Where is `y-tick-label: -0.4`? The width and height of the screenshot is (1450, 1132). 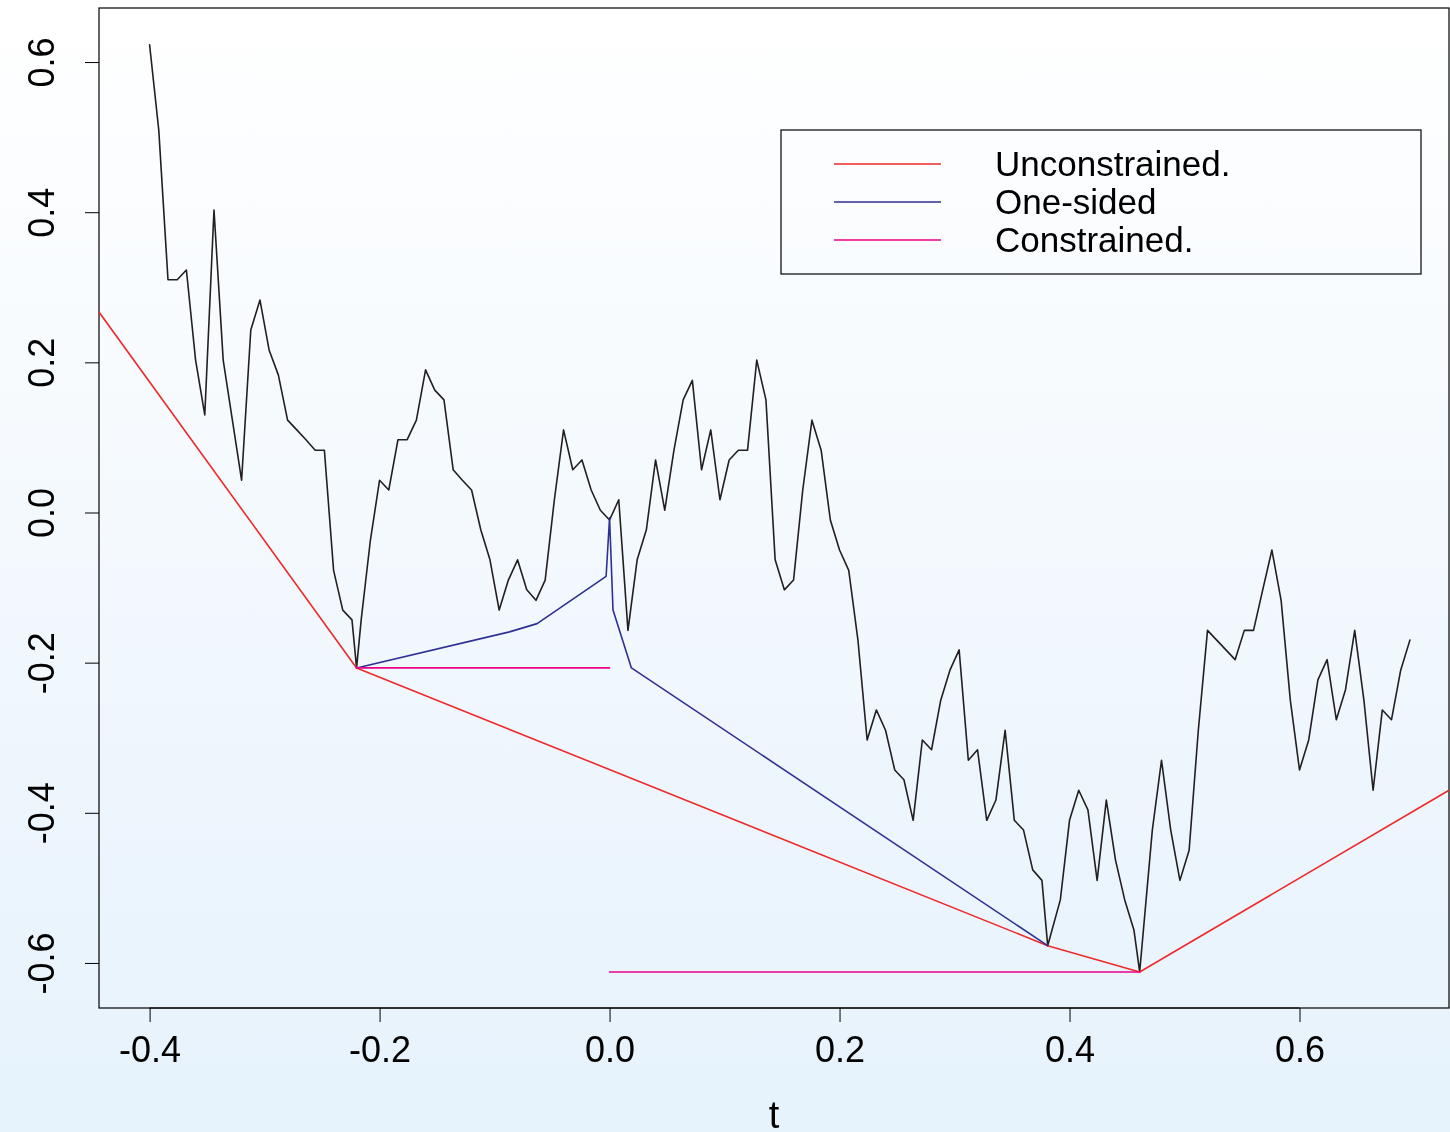
y-tick-label: -0.4 is located at coordinates (41, 813).